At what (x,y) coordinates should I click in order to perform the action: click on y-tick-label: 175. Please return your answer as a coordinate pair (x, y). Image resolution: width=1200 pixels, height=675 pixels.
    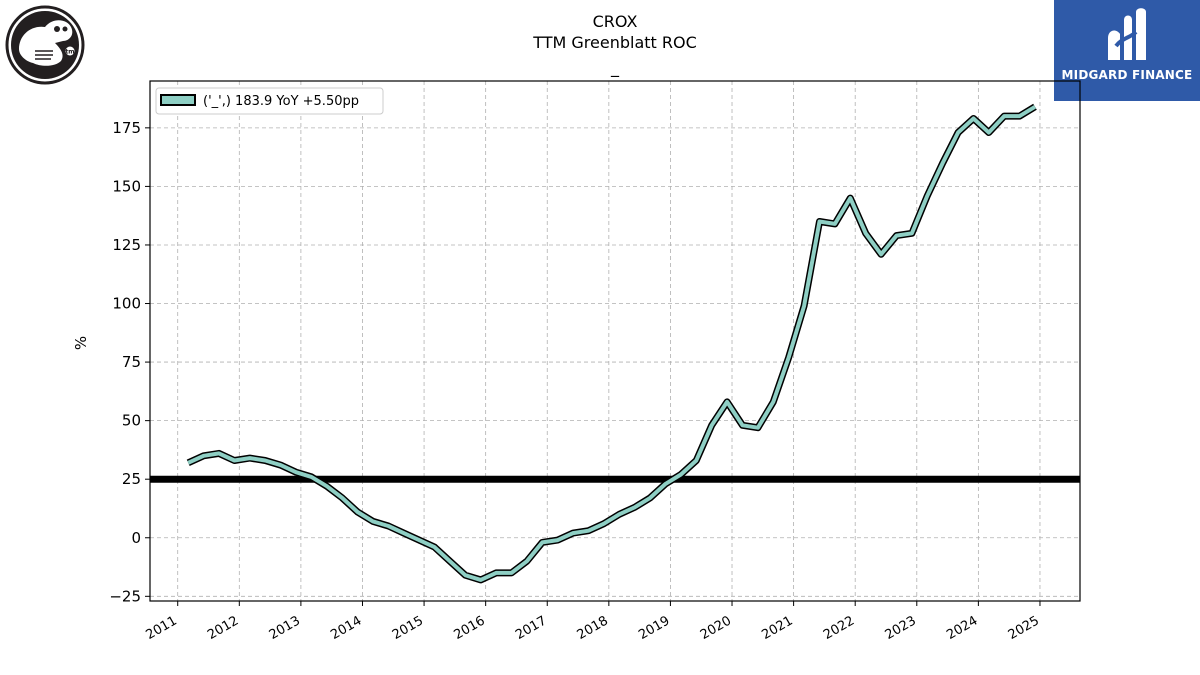
    Looking at the image, I should click on (126, 128).